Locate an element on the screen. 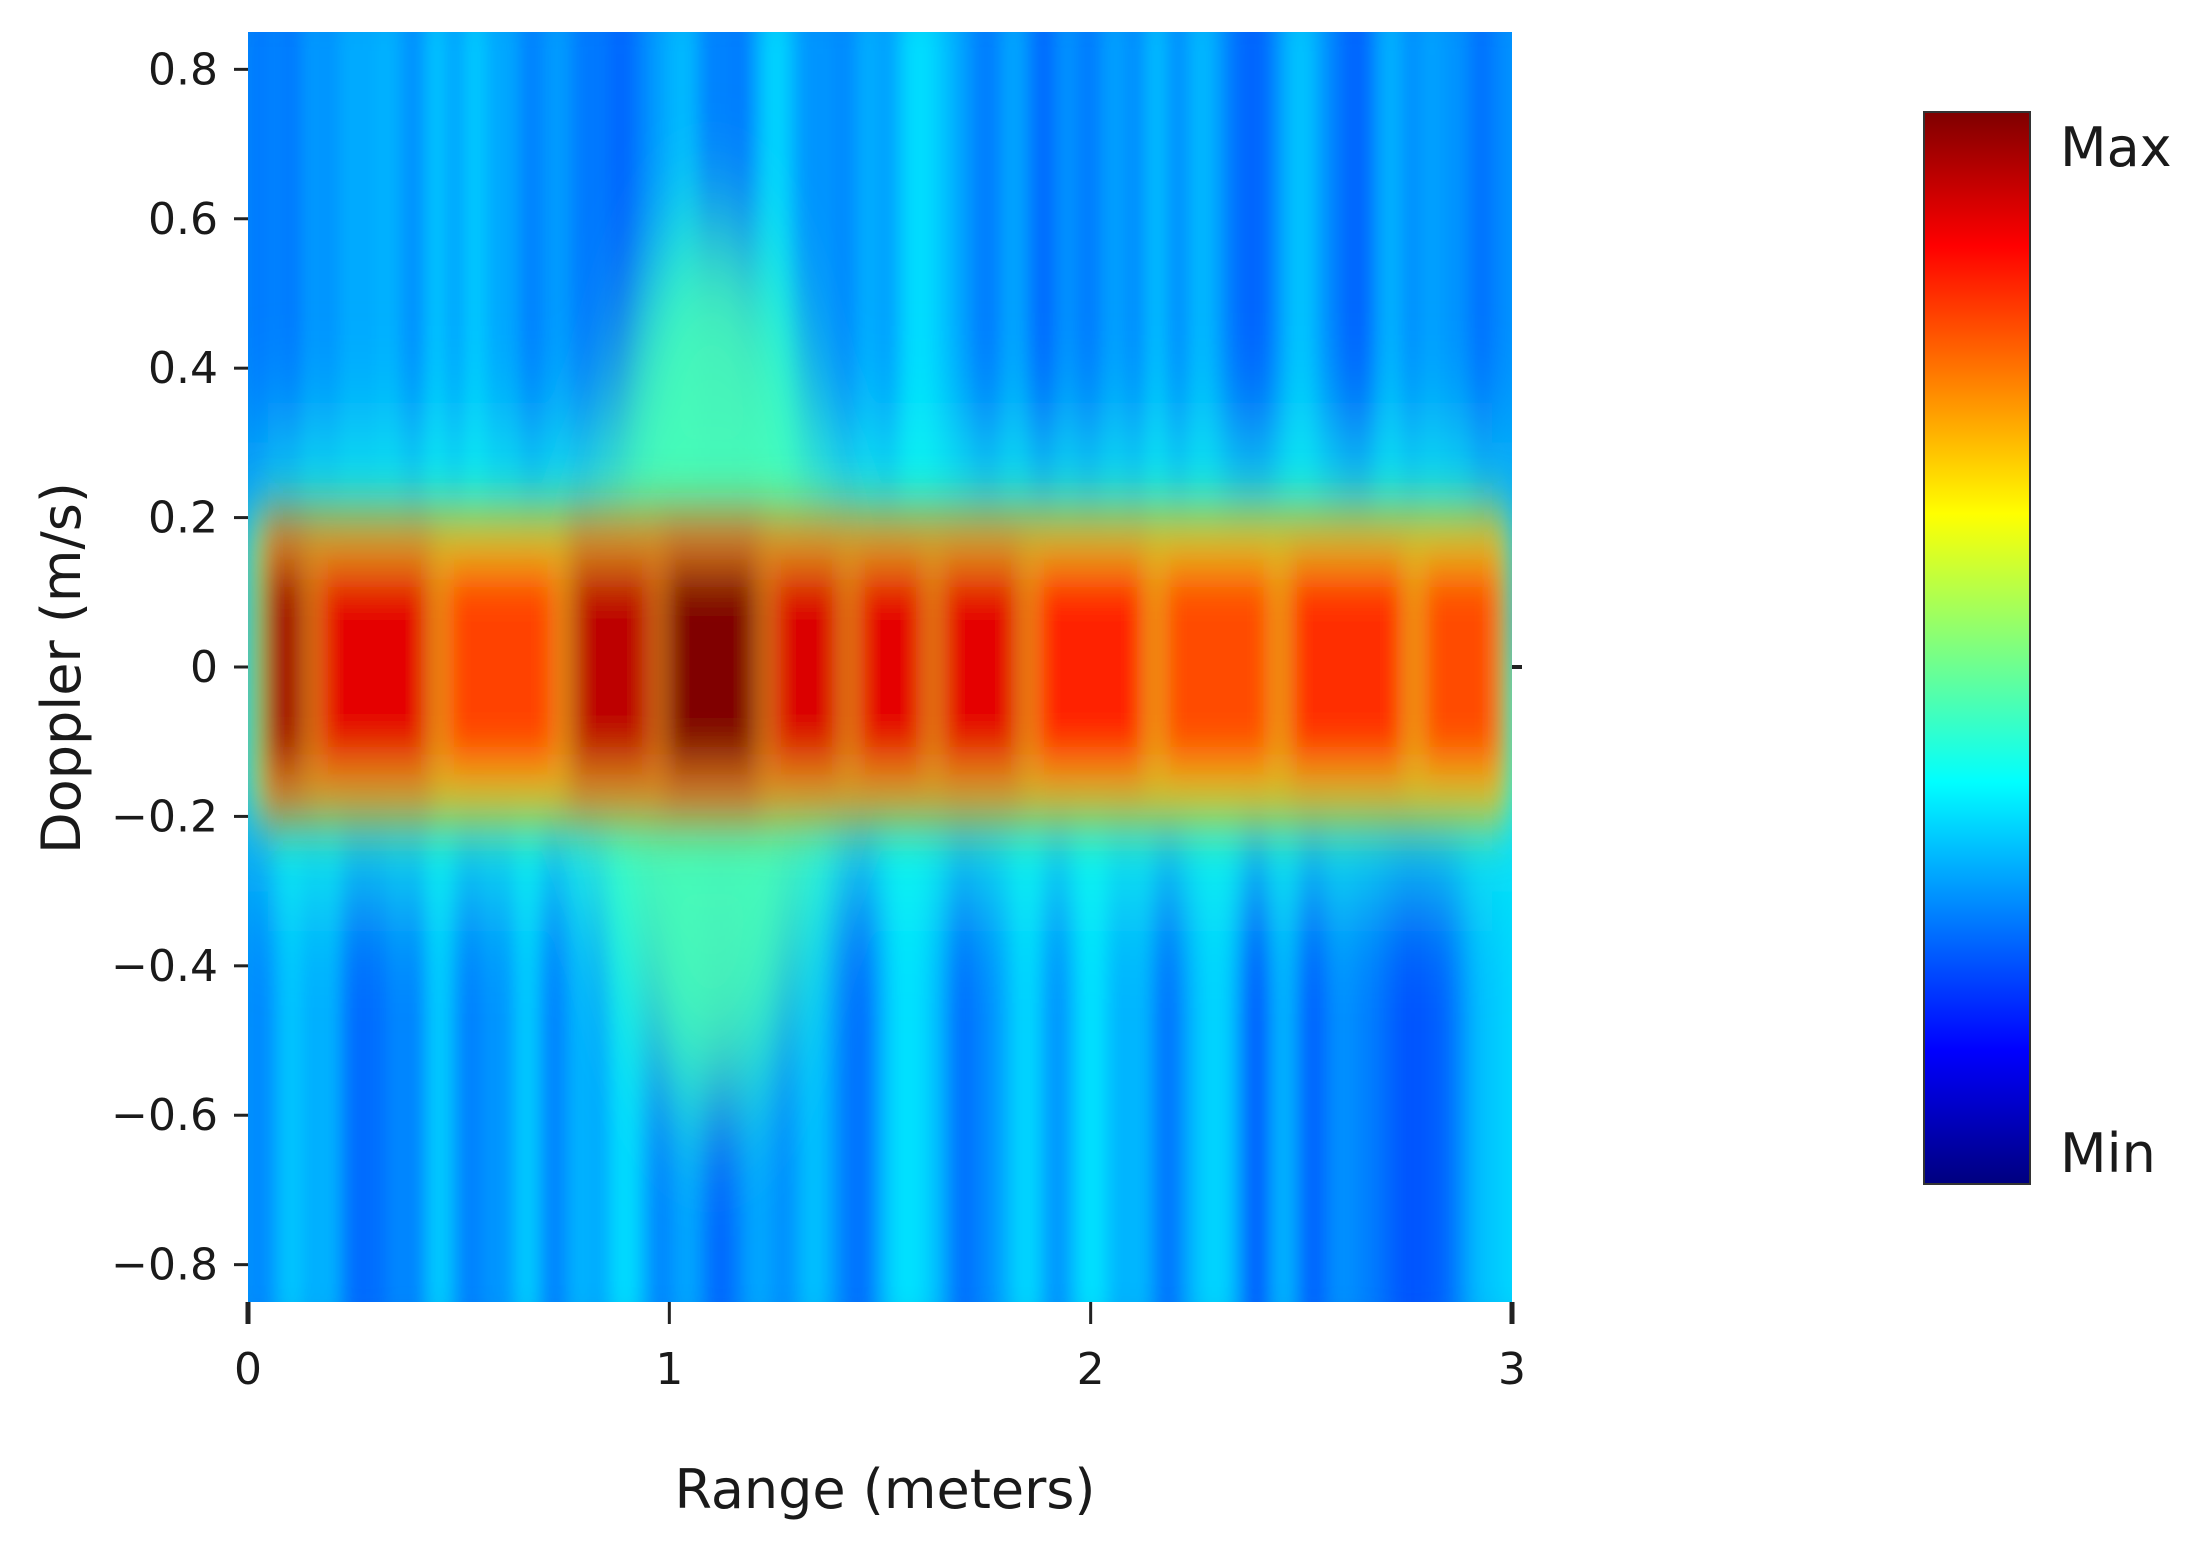 This screenshot has width=2186, height=1543. y-axis-title: Doppler (m/s) is located at coordinates (61, 668).